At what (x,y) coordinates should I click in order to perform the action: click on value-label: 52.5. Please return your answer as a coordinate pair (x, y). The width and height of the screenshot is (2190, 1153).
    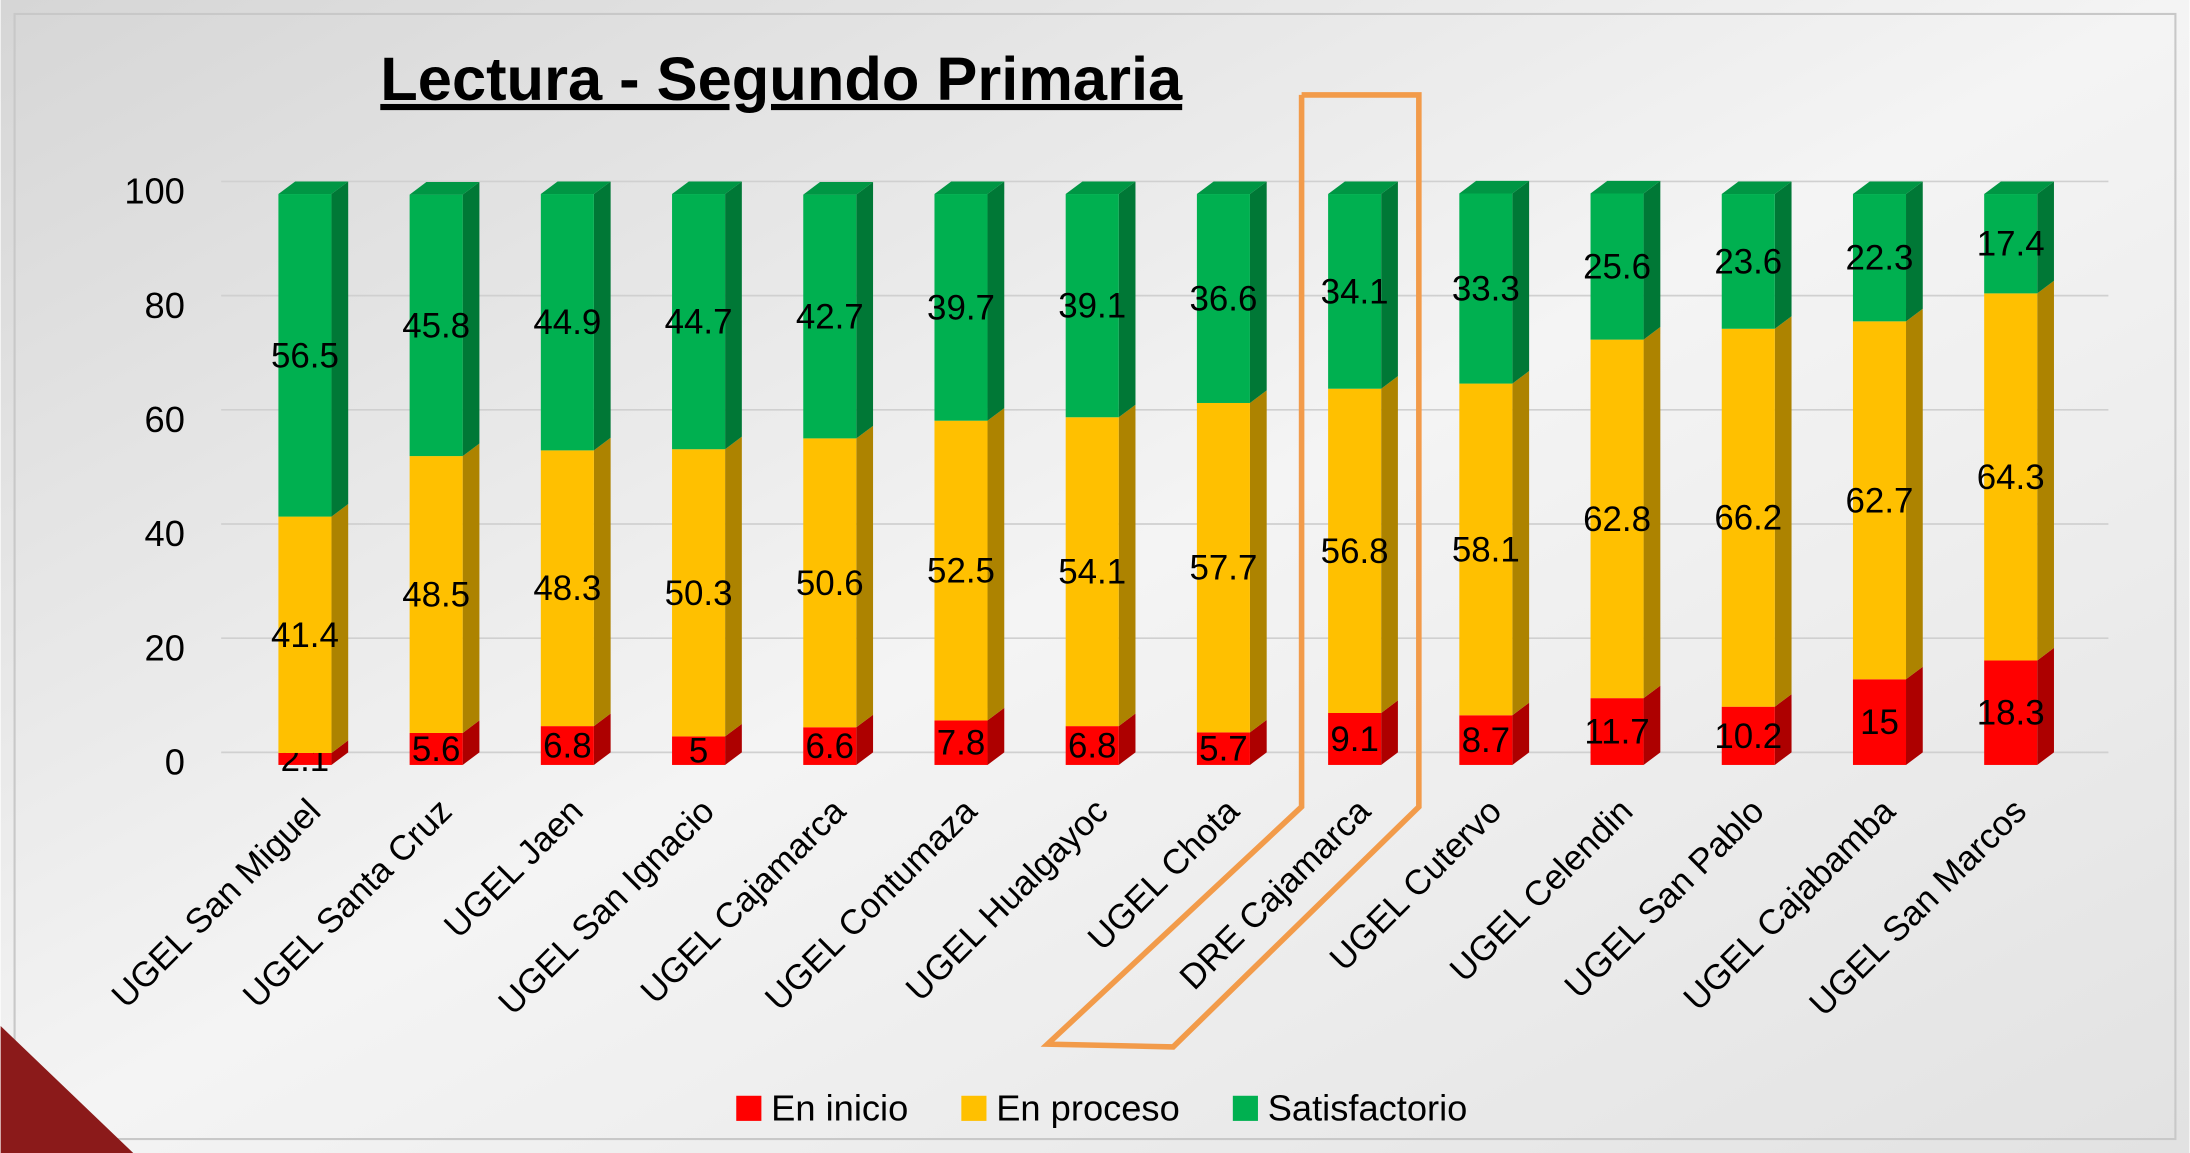
    Looking at the image, I should click on (961, 571).